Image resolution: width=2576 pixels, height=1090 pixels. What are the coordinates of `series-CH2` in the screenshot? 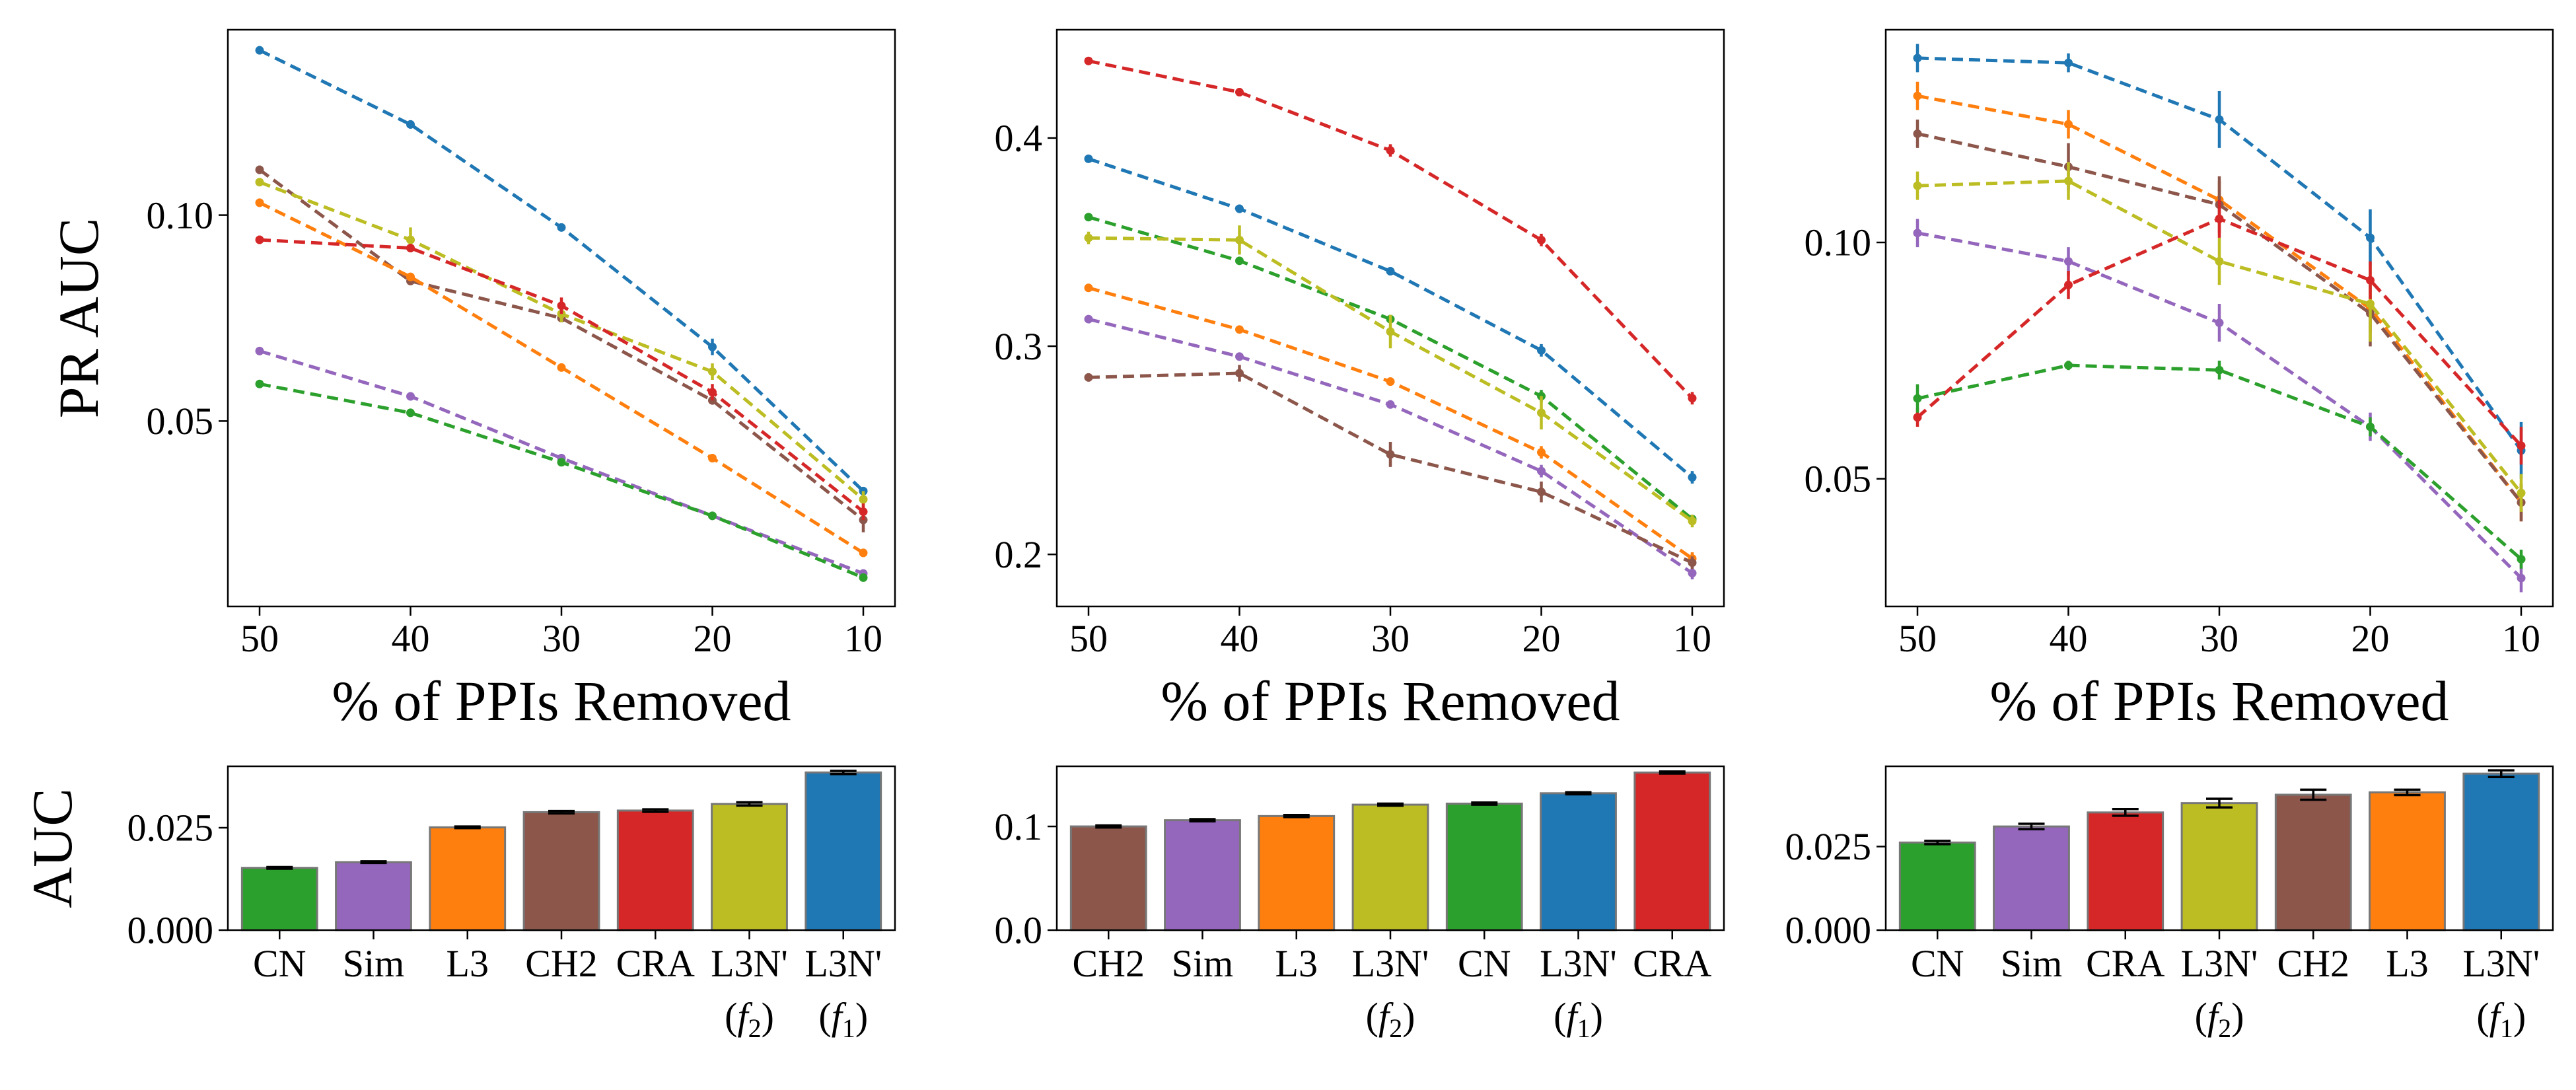 It's located at (561, 348).